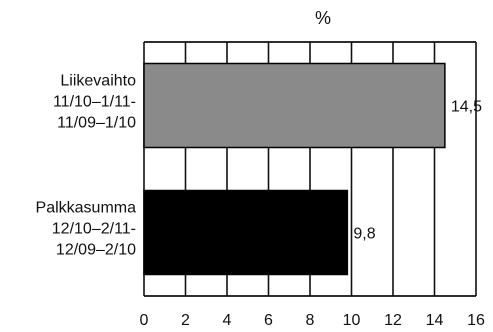  Describe the element at coordinates (323, 18) in the screenshot. I see `chart-title: %` at that location.